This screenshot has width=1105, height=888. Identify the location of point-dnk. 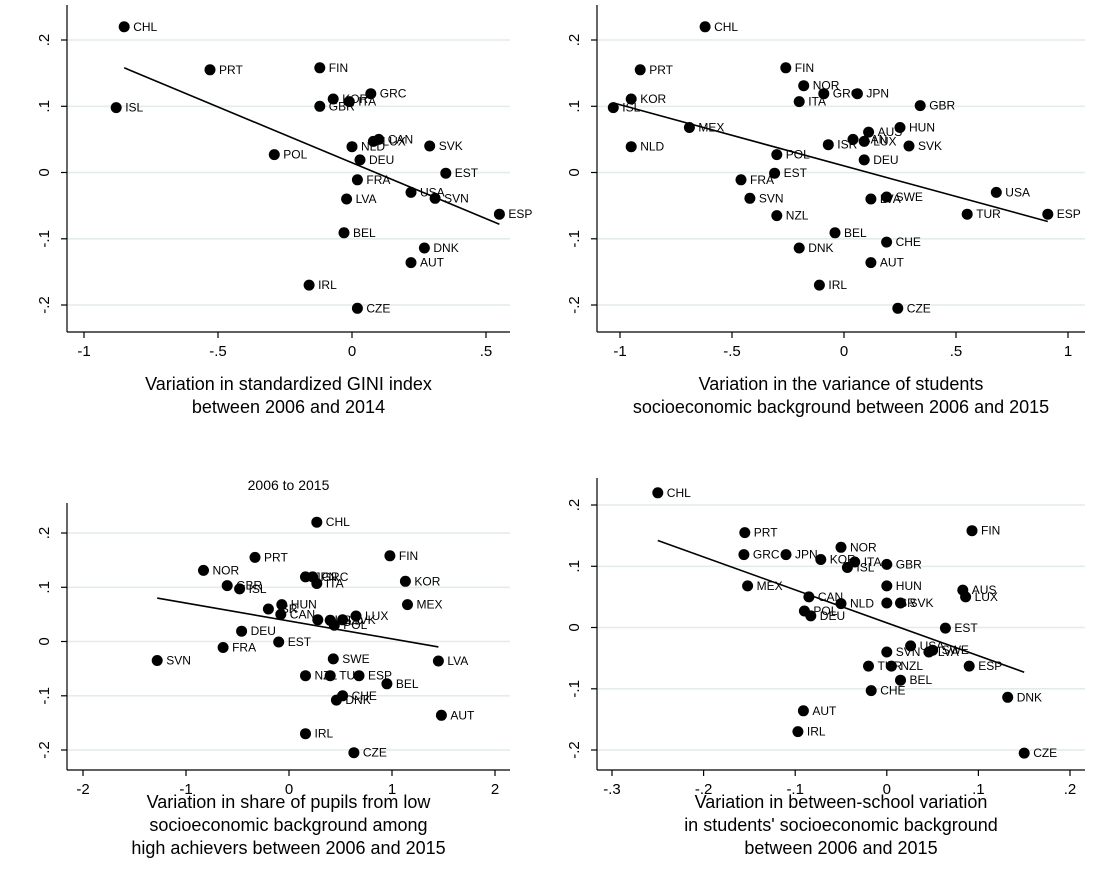
(1008, 697).